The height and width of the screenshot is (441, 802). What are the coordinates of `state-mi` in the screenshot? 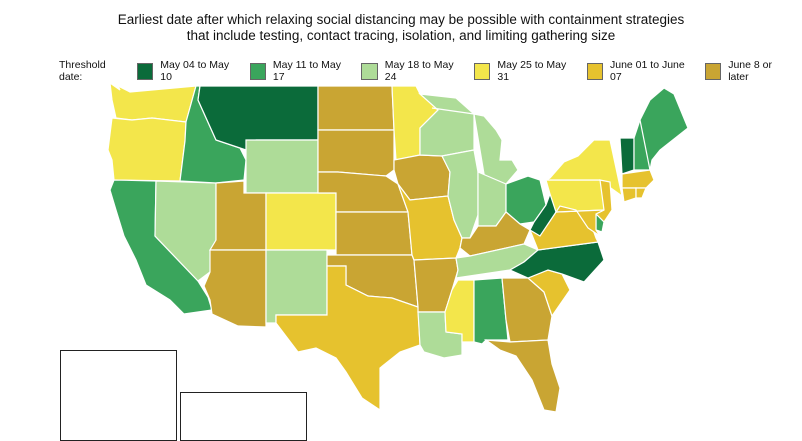 It's located at (475, 147).